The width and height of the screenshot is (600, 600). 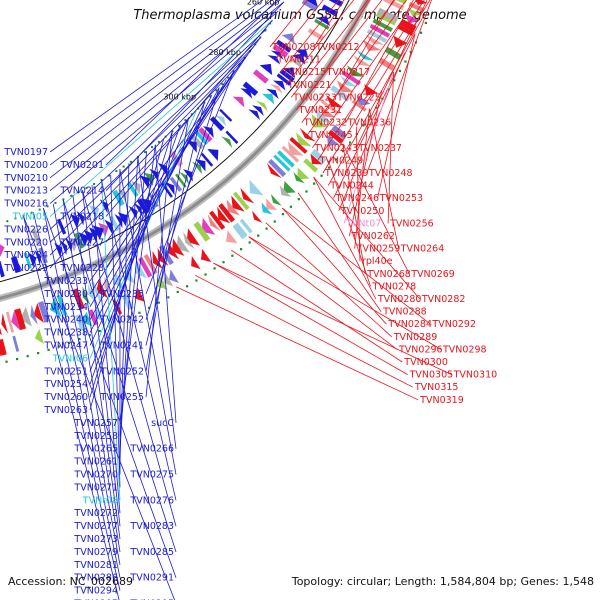 I want to click on right-gene-label: TVNt07, so click(x=363, y=223).